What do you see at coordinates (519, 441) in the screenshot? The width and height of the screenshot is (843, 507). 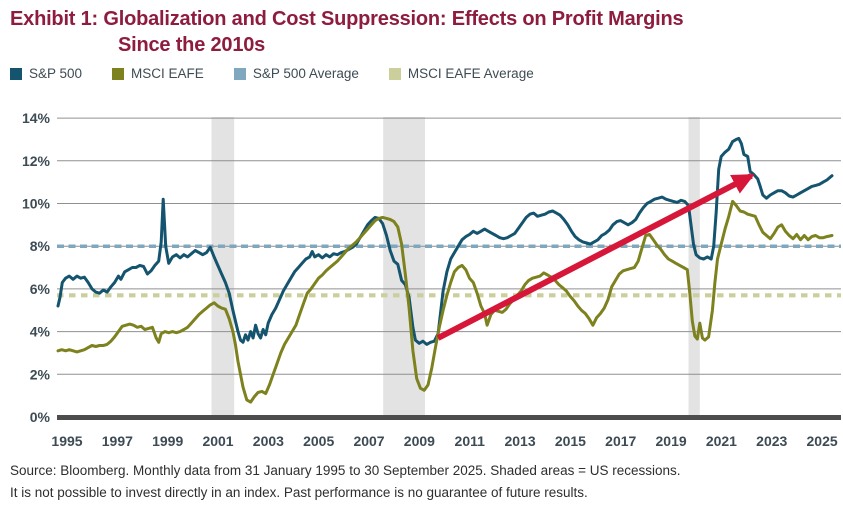 I see `x-tick-label: 2013` at bounding box center [519, 441].